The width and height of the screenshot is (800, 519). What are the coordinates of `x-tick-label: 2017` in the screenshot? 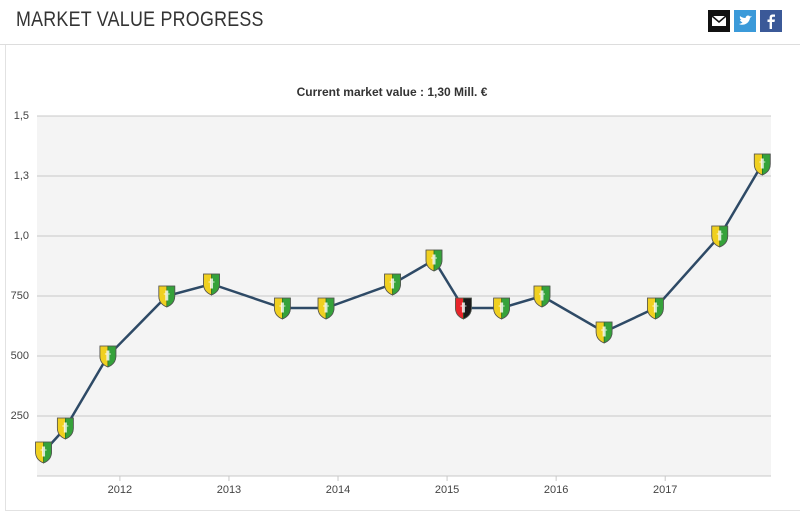 It's located at (665, 490).